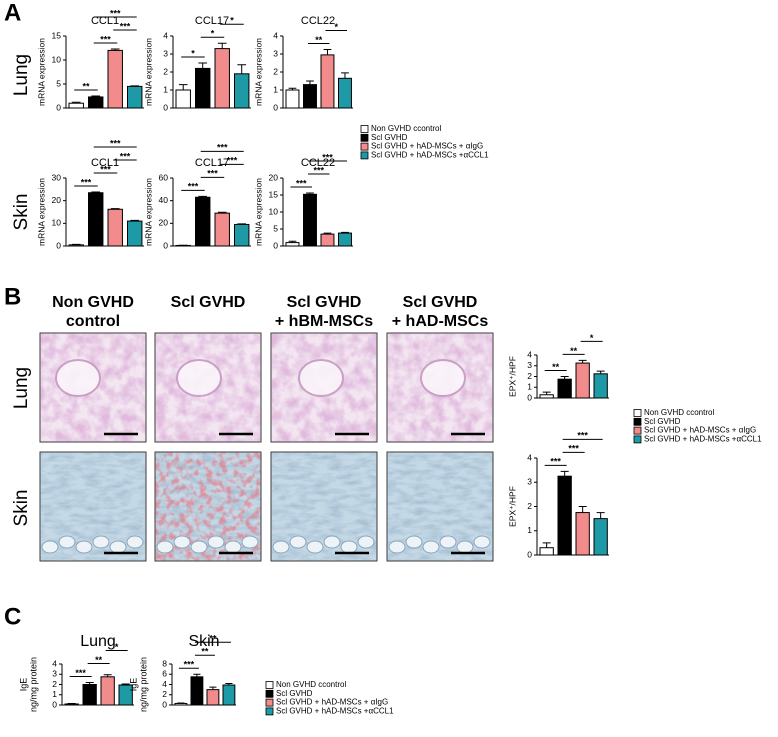  What do you see at coordinates (213, 34) in the screenshot?
I see `significance-label: *` at bounding box center [213, 34].